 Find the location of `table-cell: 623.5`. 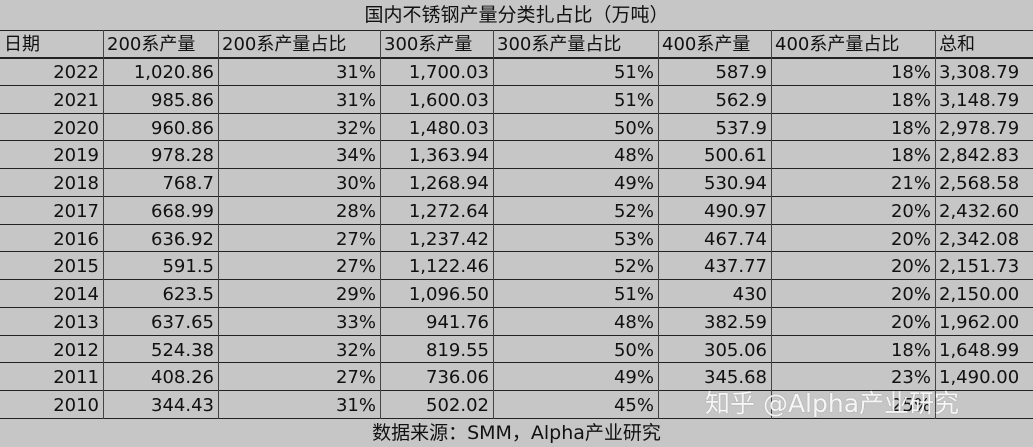

table-cell: 623.5 is located at coordinates (188, 295).